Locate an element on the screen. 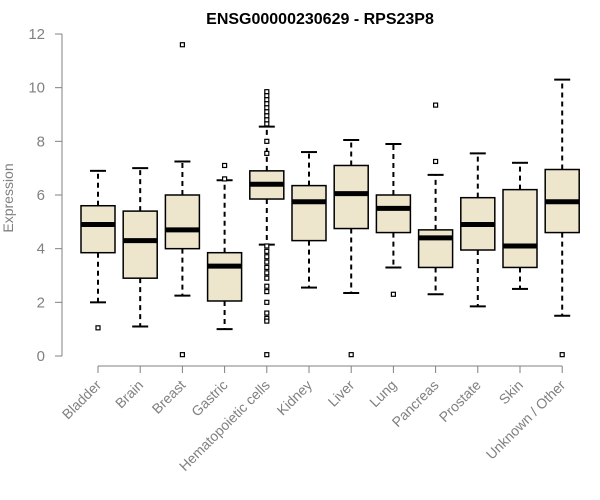 The height and width of the screenshot is (500, 600). y-axis: 0 2 4 6 8 10 12 is located at coordinates (45, 195).